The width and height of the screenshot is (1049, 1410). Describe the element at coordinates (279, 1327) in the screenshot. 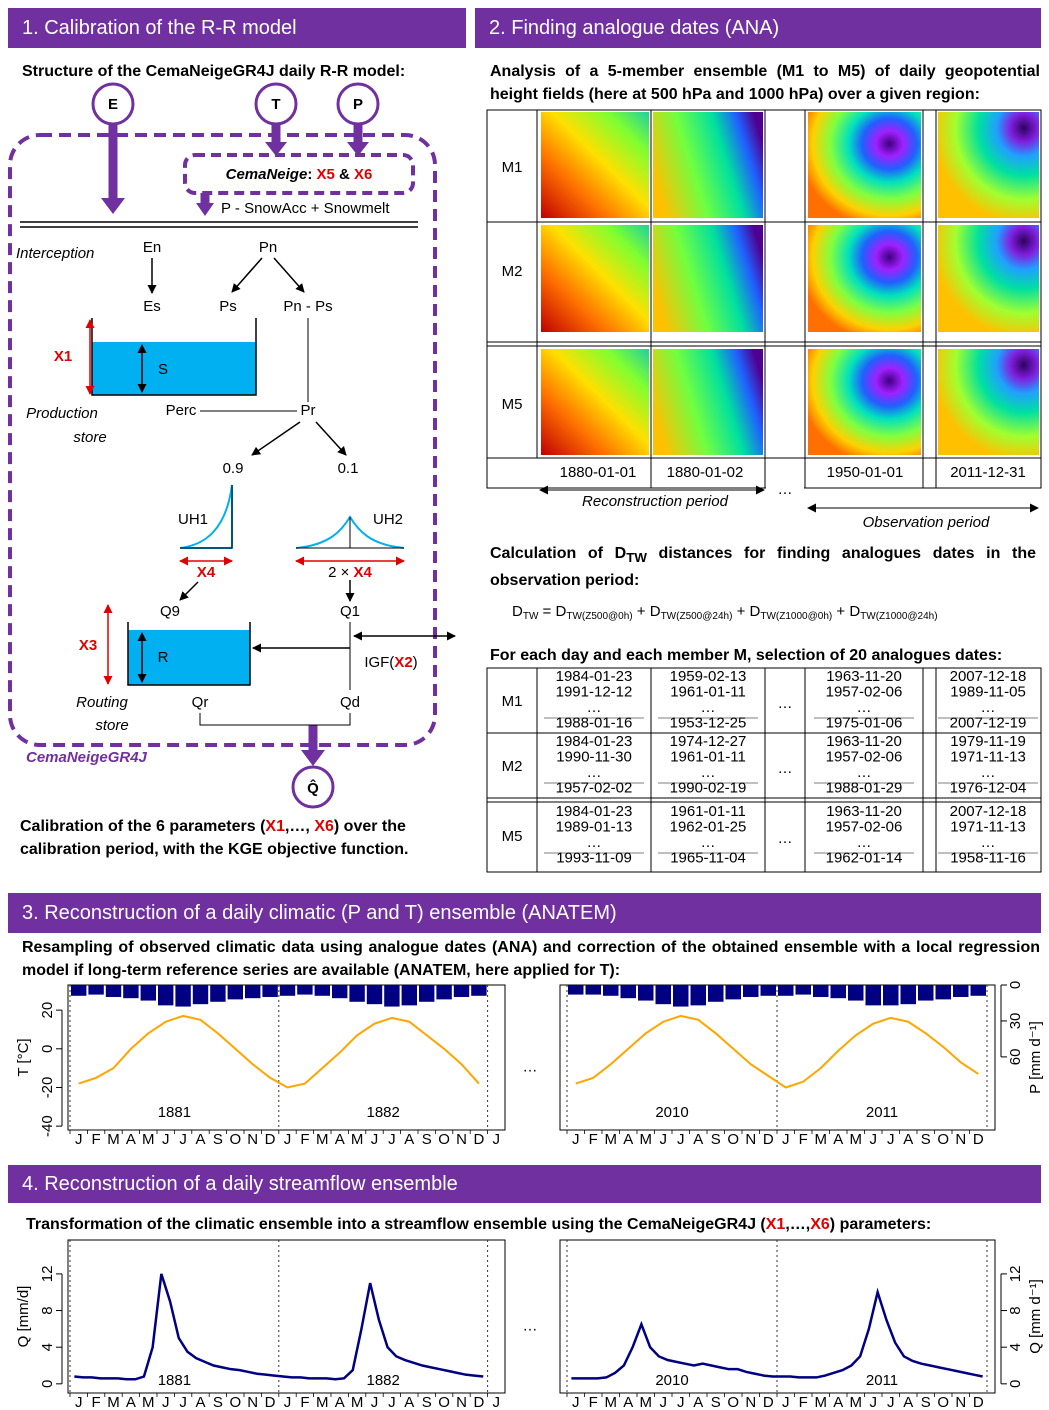

I see `streamflow-line` at that location.